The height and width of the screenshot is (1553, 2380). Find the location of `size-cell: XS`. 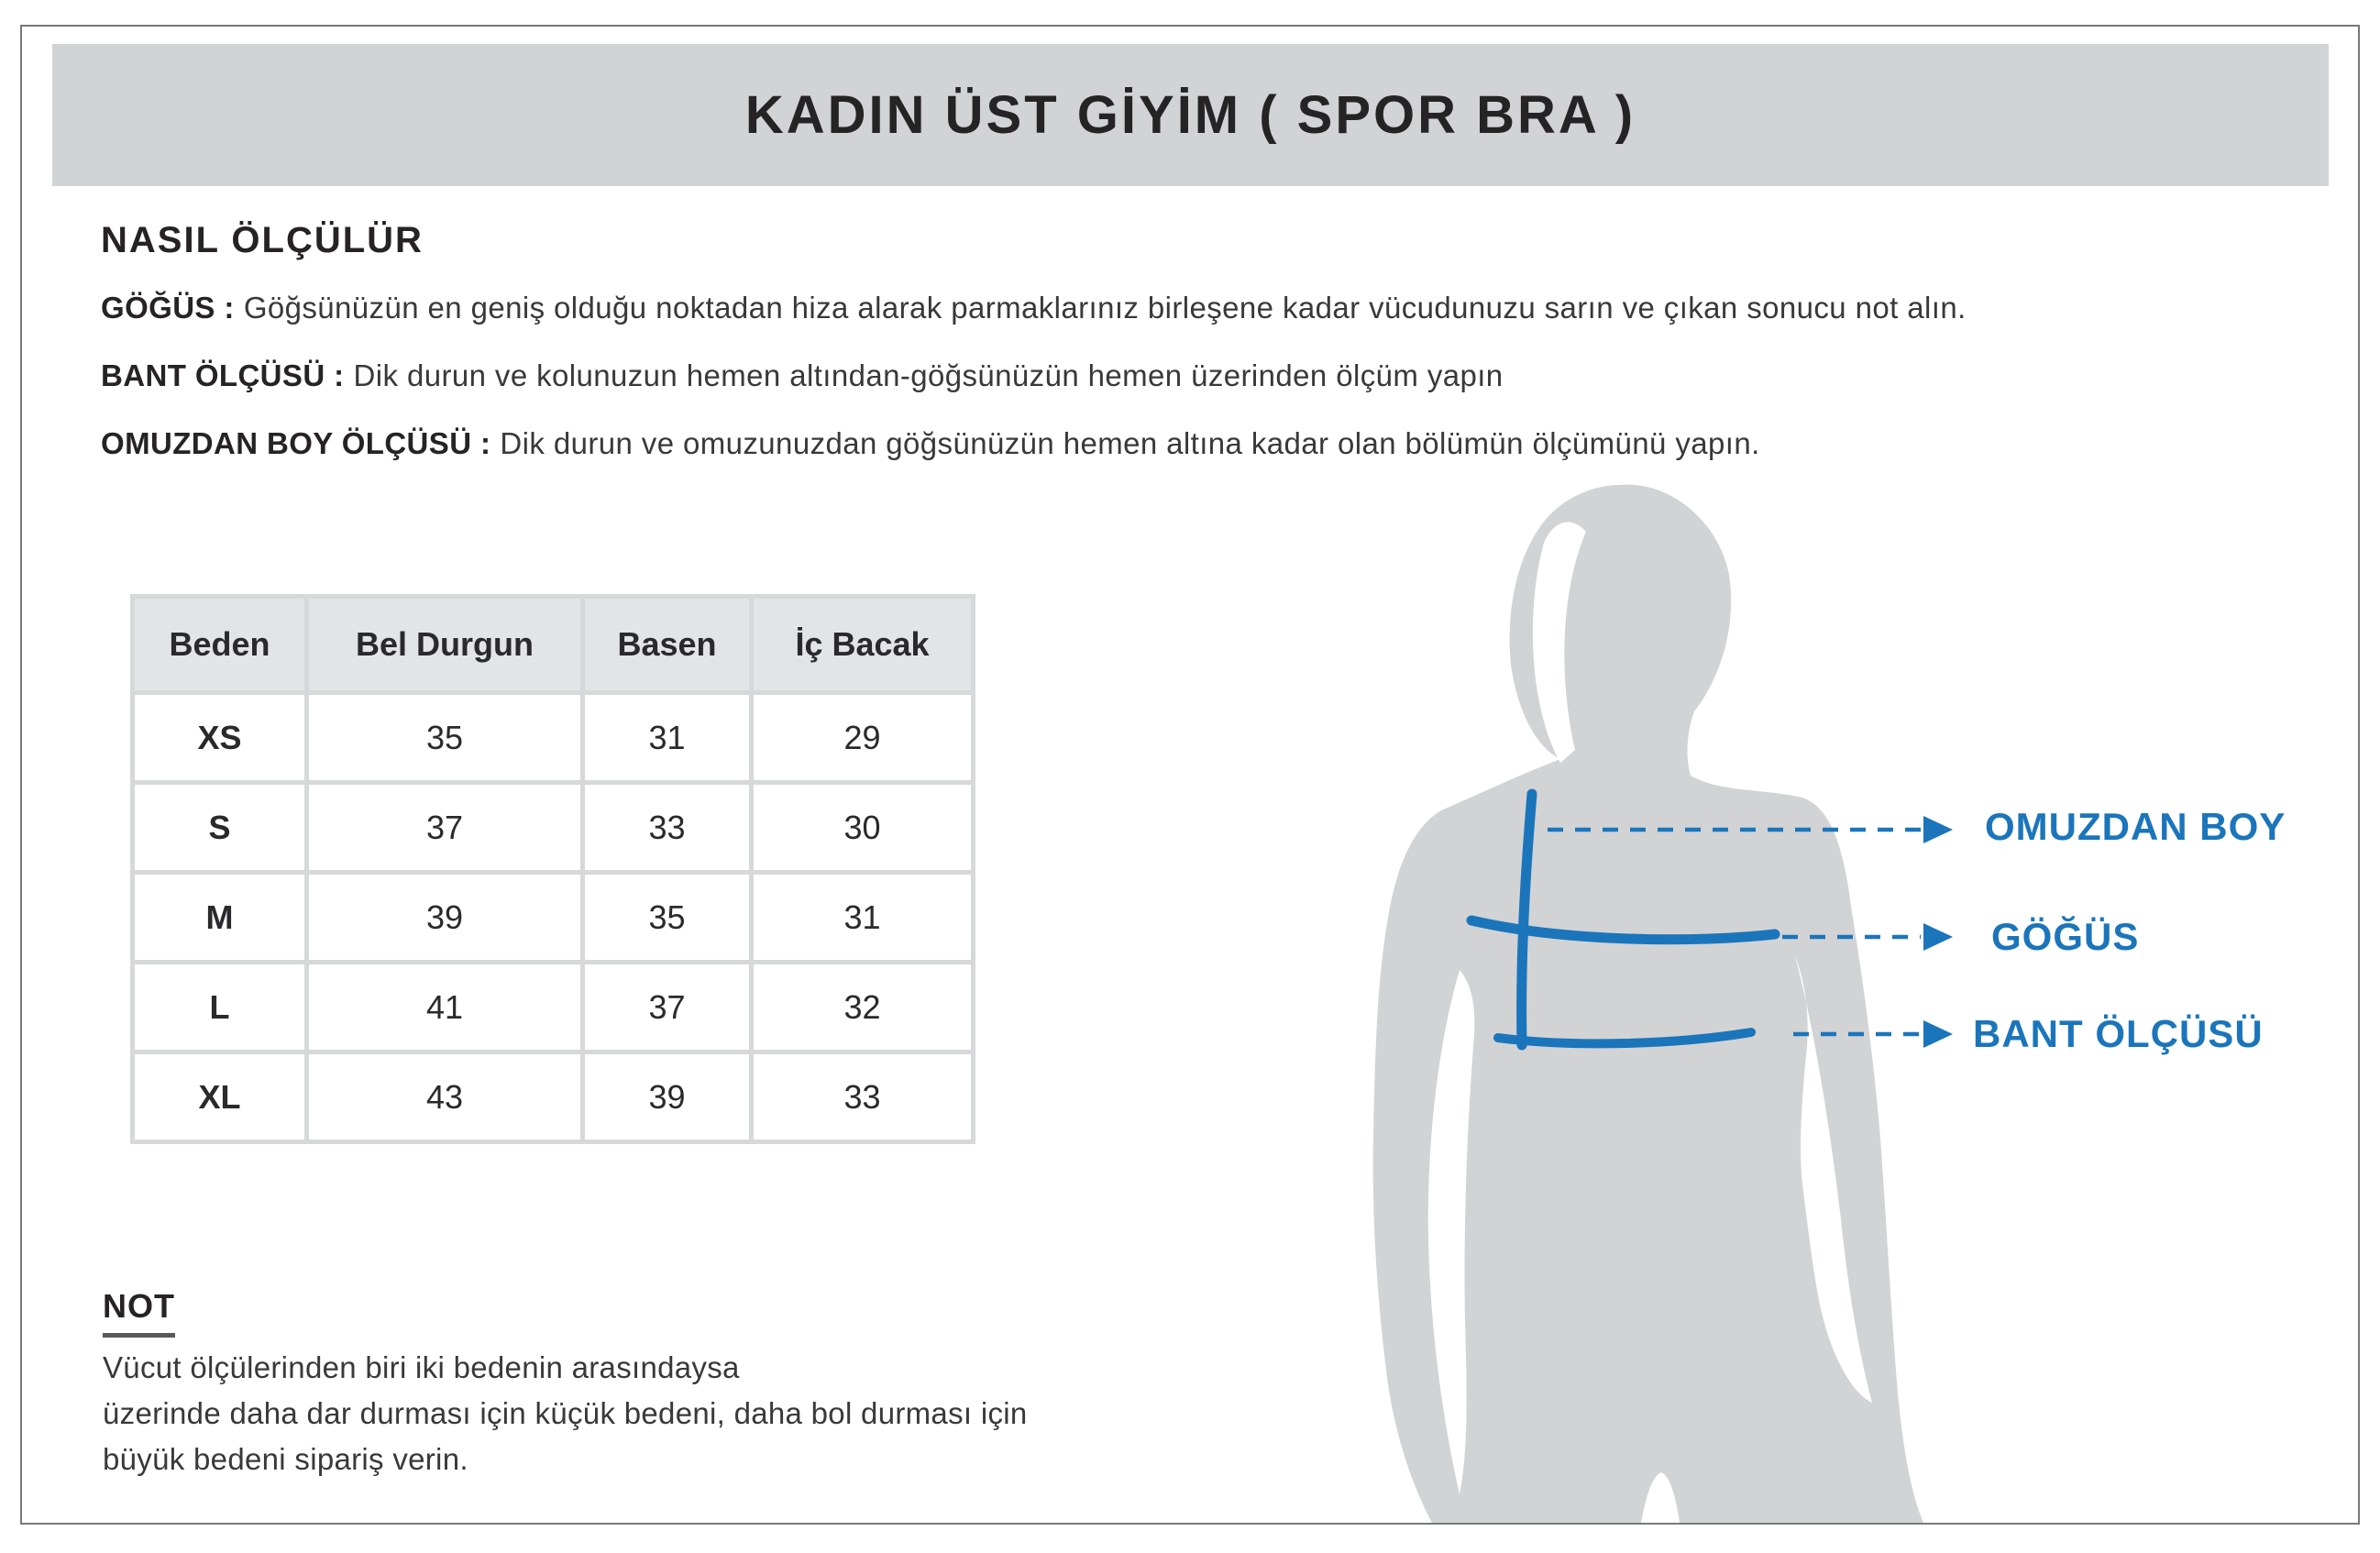

size-cell: XS is located at coordinates (219, 737).